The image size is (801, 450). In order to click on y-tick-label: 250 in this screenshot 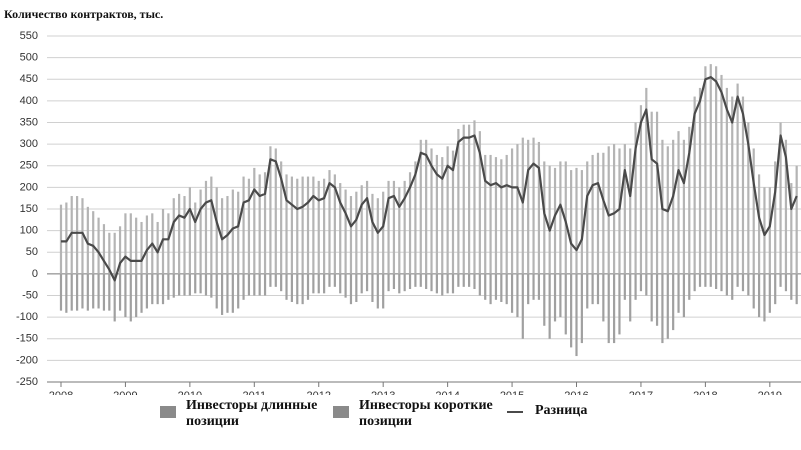, I will do `click(29, 166)`.